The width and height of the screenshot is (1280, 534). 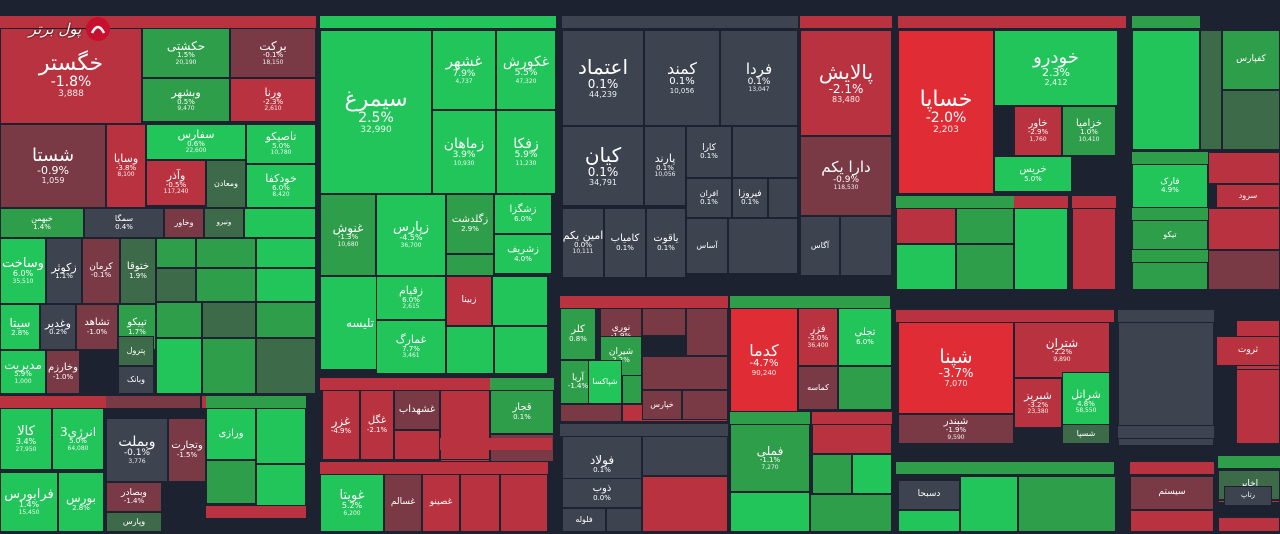 What do you see at coordinates (376, 112) in the screenshot?
I see `symbol-tile: سیمرغ 2.5% 32,990` at bounding box center [376, 112].